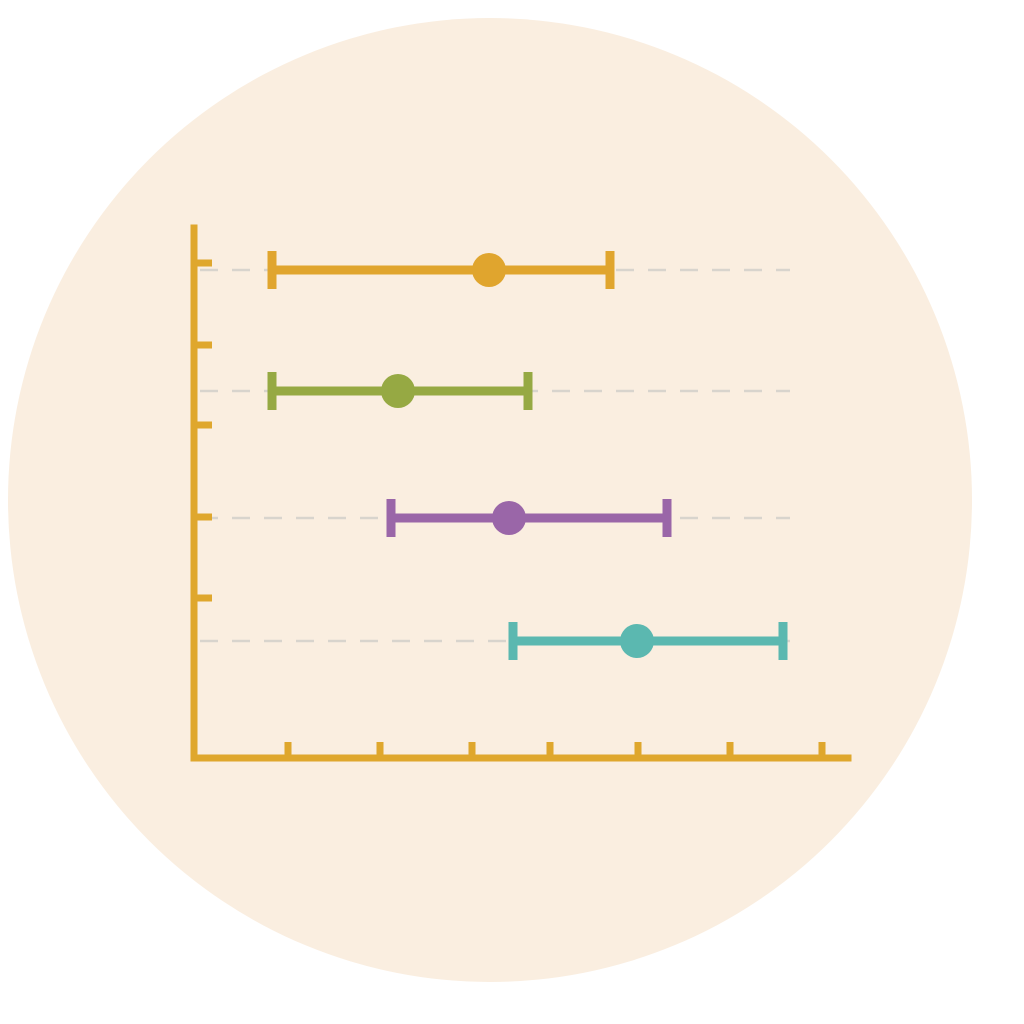 The width and height of the screenshot is (1024, 1024). Describe the element at coordinates (555, 750) in the screenshot. I see `x-axis-tick-group` at that location.